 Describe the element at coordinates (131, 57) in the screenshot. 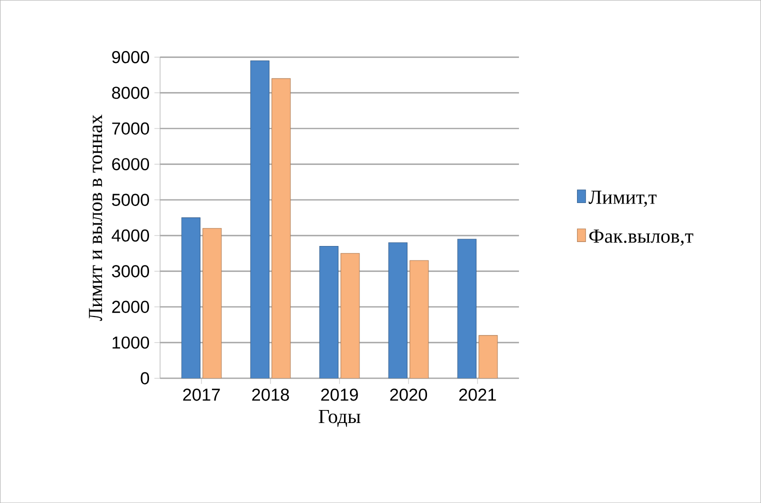

I see `y-tick-label: 9000` at that location.